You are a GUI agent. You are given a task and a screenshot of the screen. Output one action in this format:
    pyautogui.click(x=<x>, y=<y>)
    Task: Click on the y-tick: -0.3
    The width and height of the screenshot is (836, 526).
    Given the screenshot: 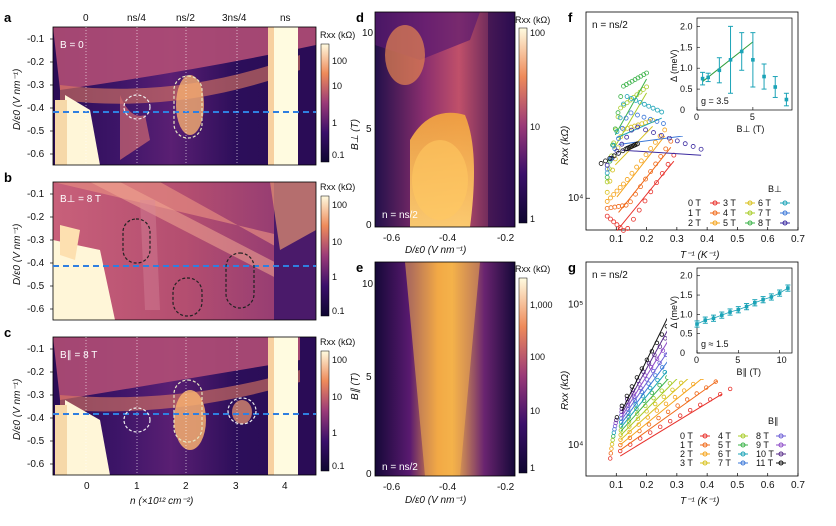 What is the action you would take?
    pyautogui.click(x=36, y=85)
    